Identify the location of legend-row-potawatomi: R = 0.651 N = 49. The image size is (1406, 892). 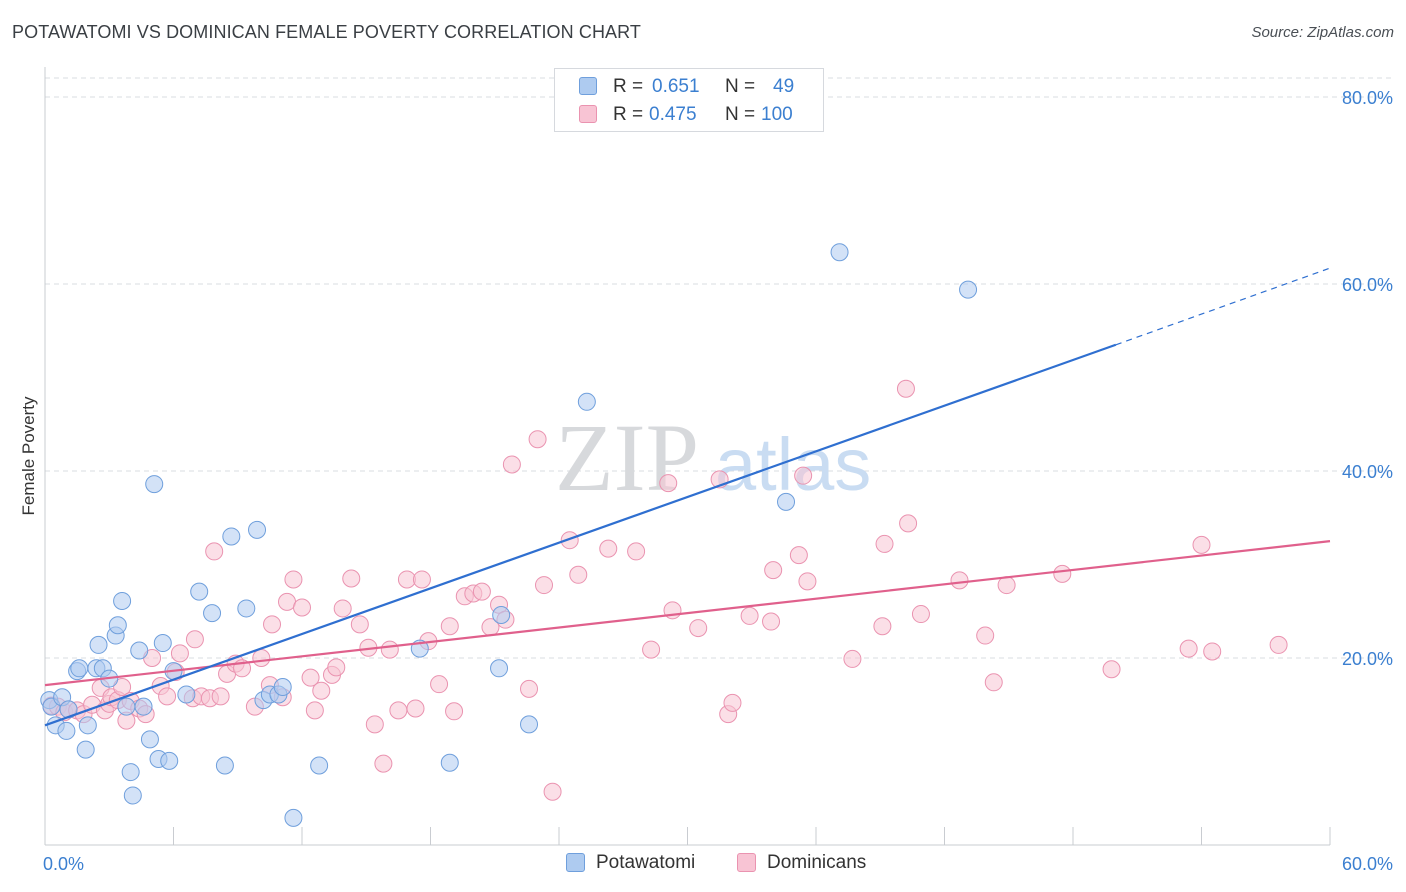
(689, 86).